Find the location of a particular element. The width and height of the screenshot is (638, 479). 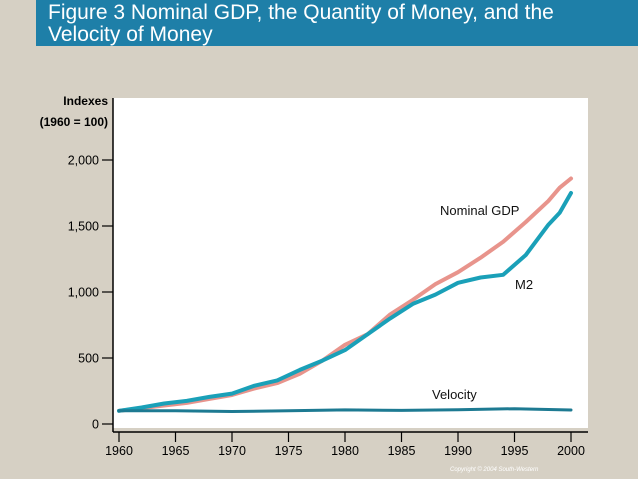

y-tick-label: 1,500 is located at coordinates (83, 227).